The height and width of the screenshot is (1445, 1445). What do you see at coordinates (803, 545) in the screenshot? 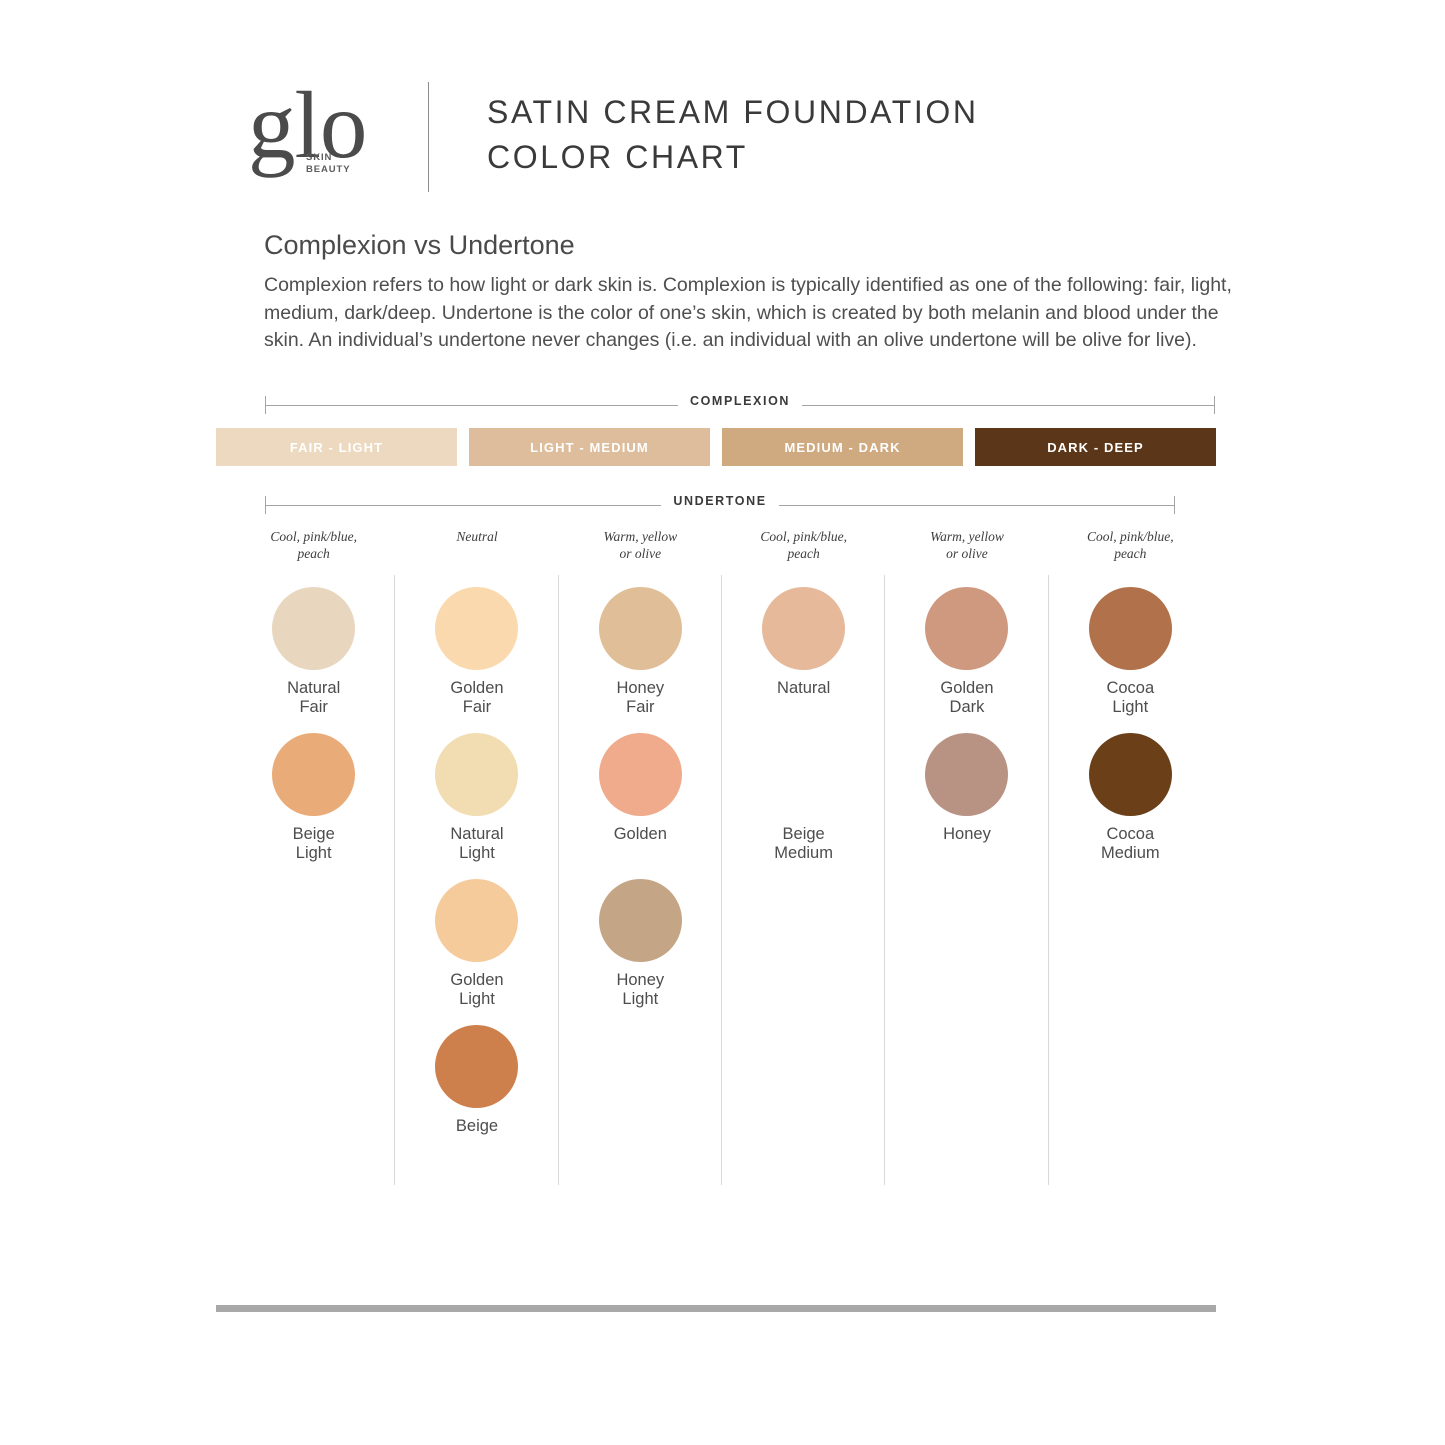
I see `undertone-header-4: Cool, pink/blue, peach` at bounding box center [803, 545].